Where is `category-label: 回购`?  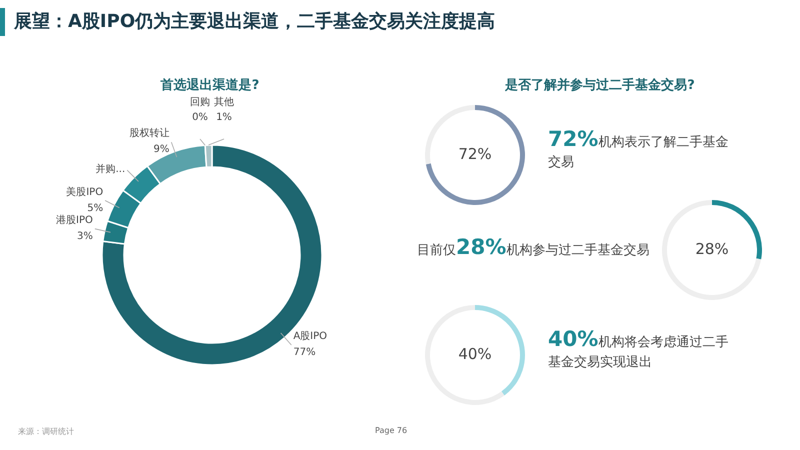
category-label: 回购 is located at coordinates (200, 102).